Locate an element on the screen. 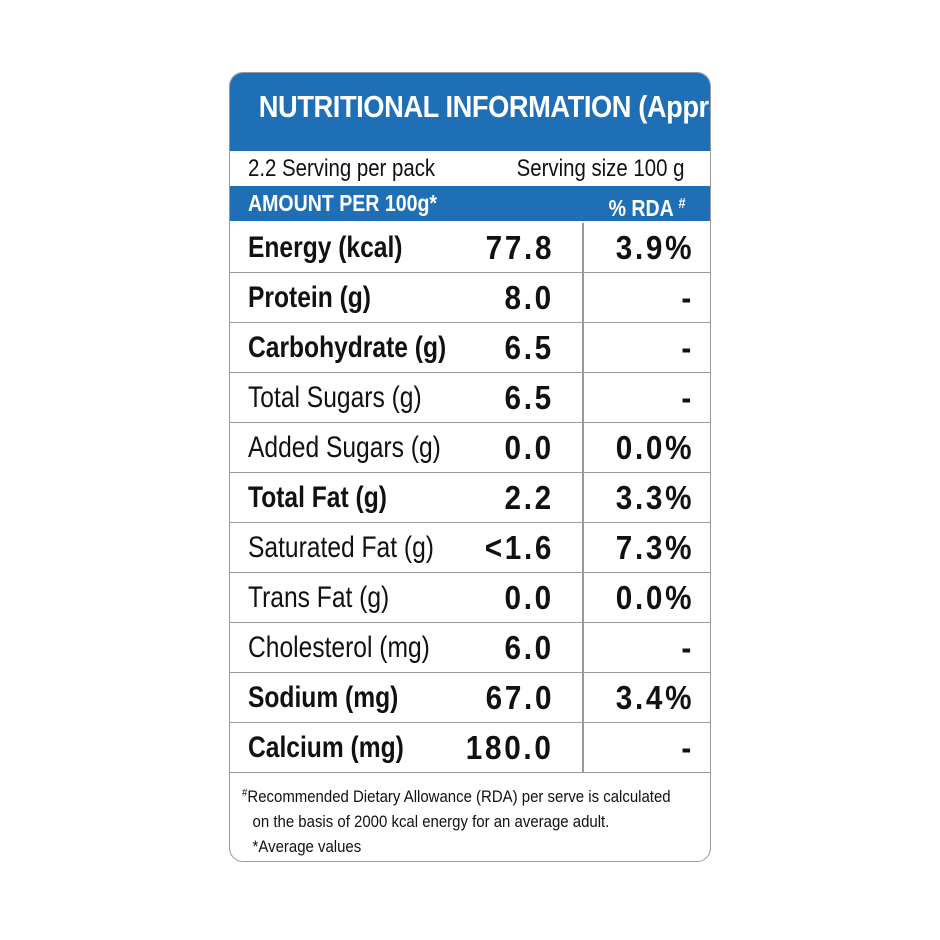 The height and width of the screenshot is (940, 940). nutrient-rda: 7.3% is located at coordinates (654, 547).